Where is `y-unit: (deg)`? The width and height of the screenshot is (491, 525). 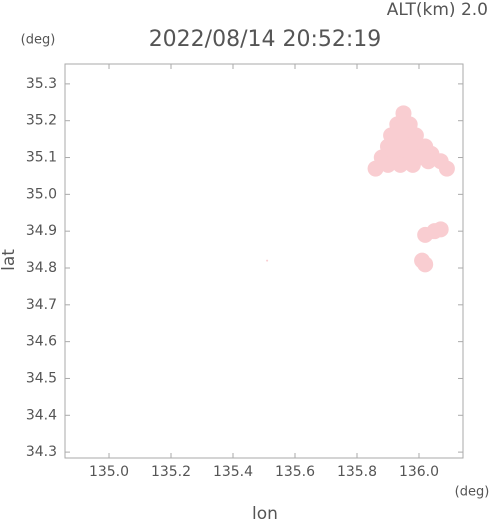
y-unit: (deg) is located at coordinates (38, 40).